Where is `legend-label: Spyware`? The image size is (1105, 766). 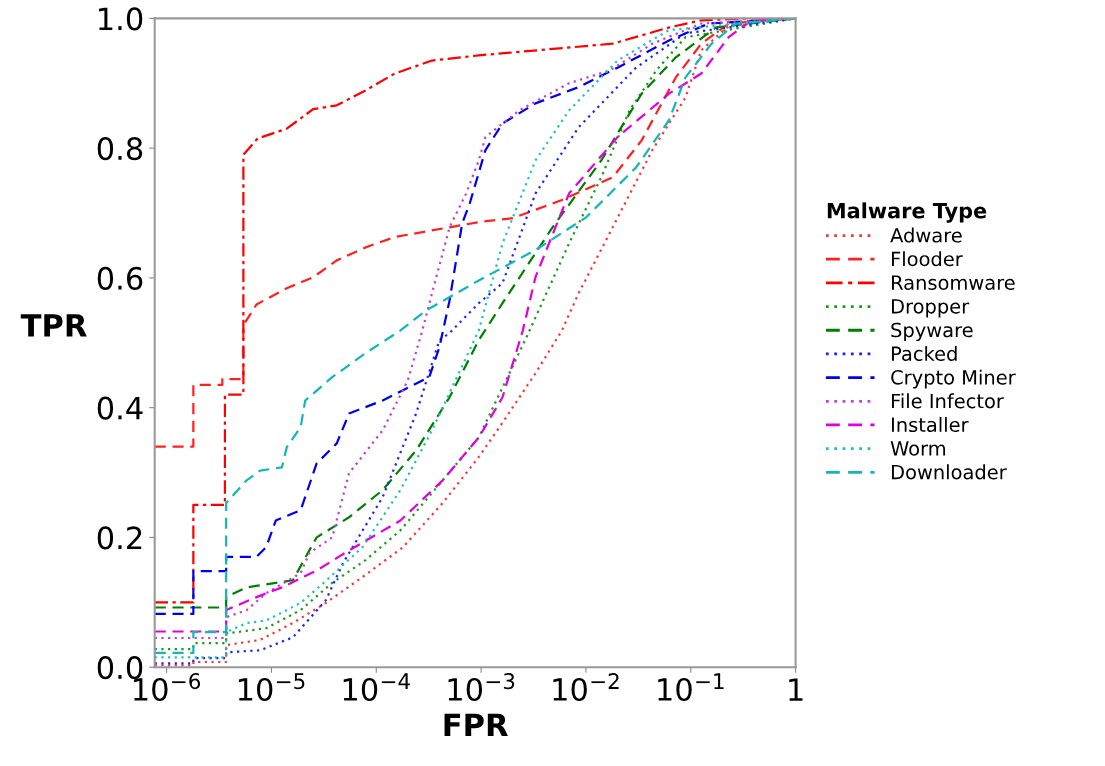 legend-label: Spyware is located at coordinates (932, 332).